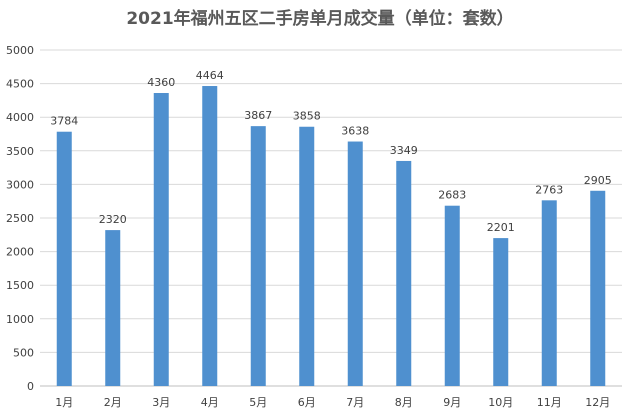  What do you see at coordinates (161, 402) in the screenshot?
I see `x-tick-label: 3月` at bounding box center [161, 402].